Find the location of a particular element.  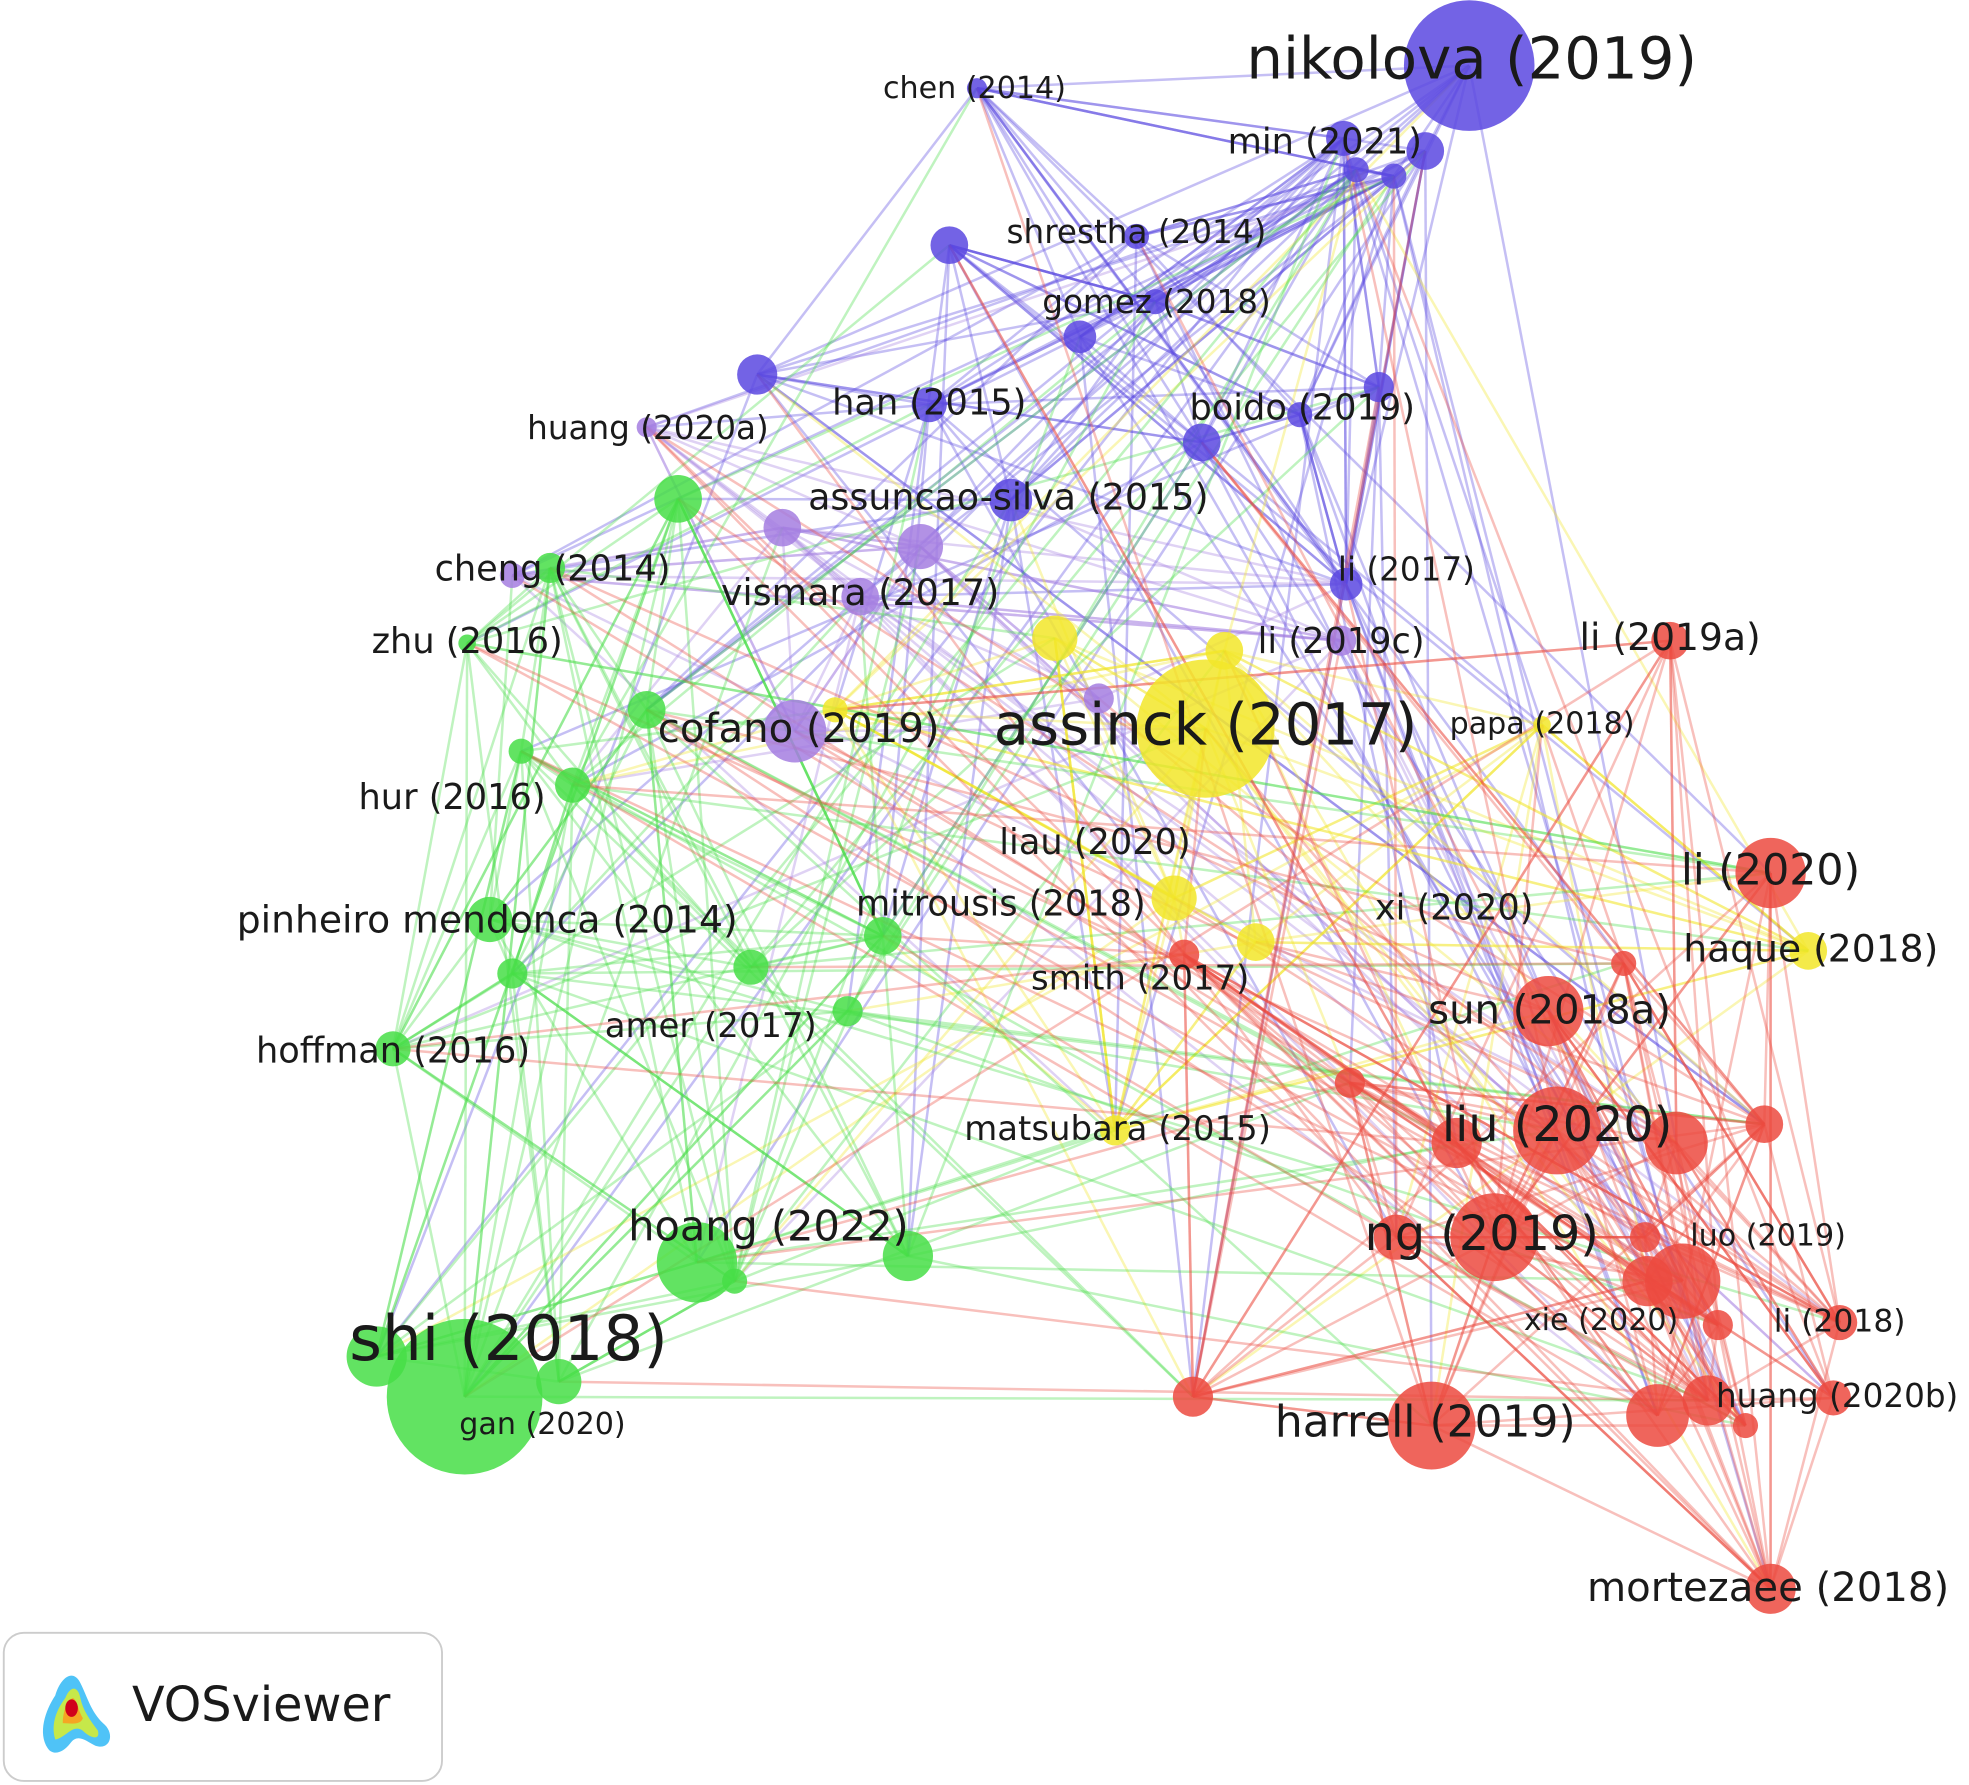

node-label: haque (2018) is located at coordinates (1810, 948).